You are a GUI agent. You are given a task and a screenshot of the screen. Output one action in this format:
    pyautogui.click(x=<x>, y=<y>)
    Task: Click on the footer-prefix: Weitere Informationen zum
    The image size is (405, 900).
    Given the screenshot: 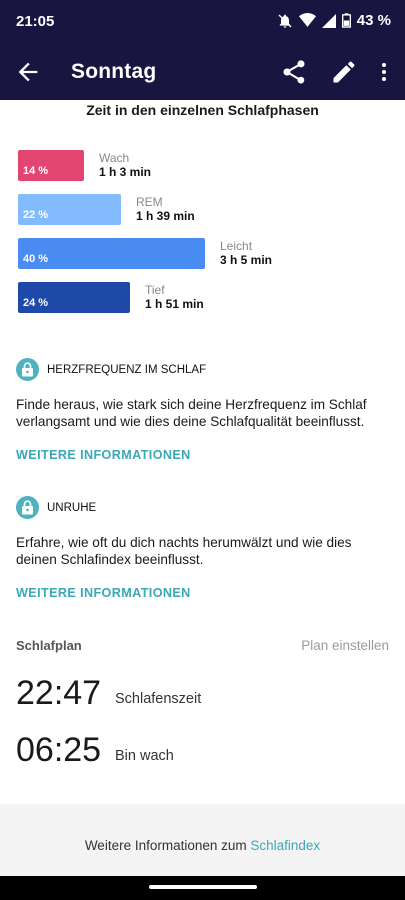 What is the action you would take?
    pyautogui.click(x=167, y=845)
    